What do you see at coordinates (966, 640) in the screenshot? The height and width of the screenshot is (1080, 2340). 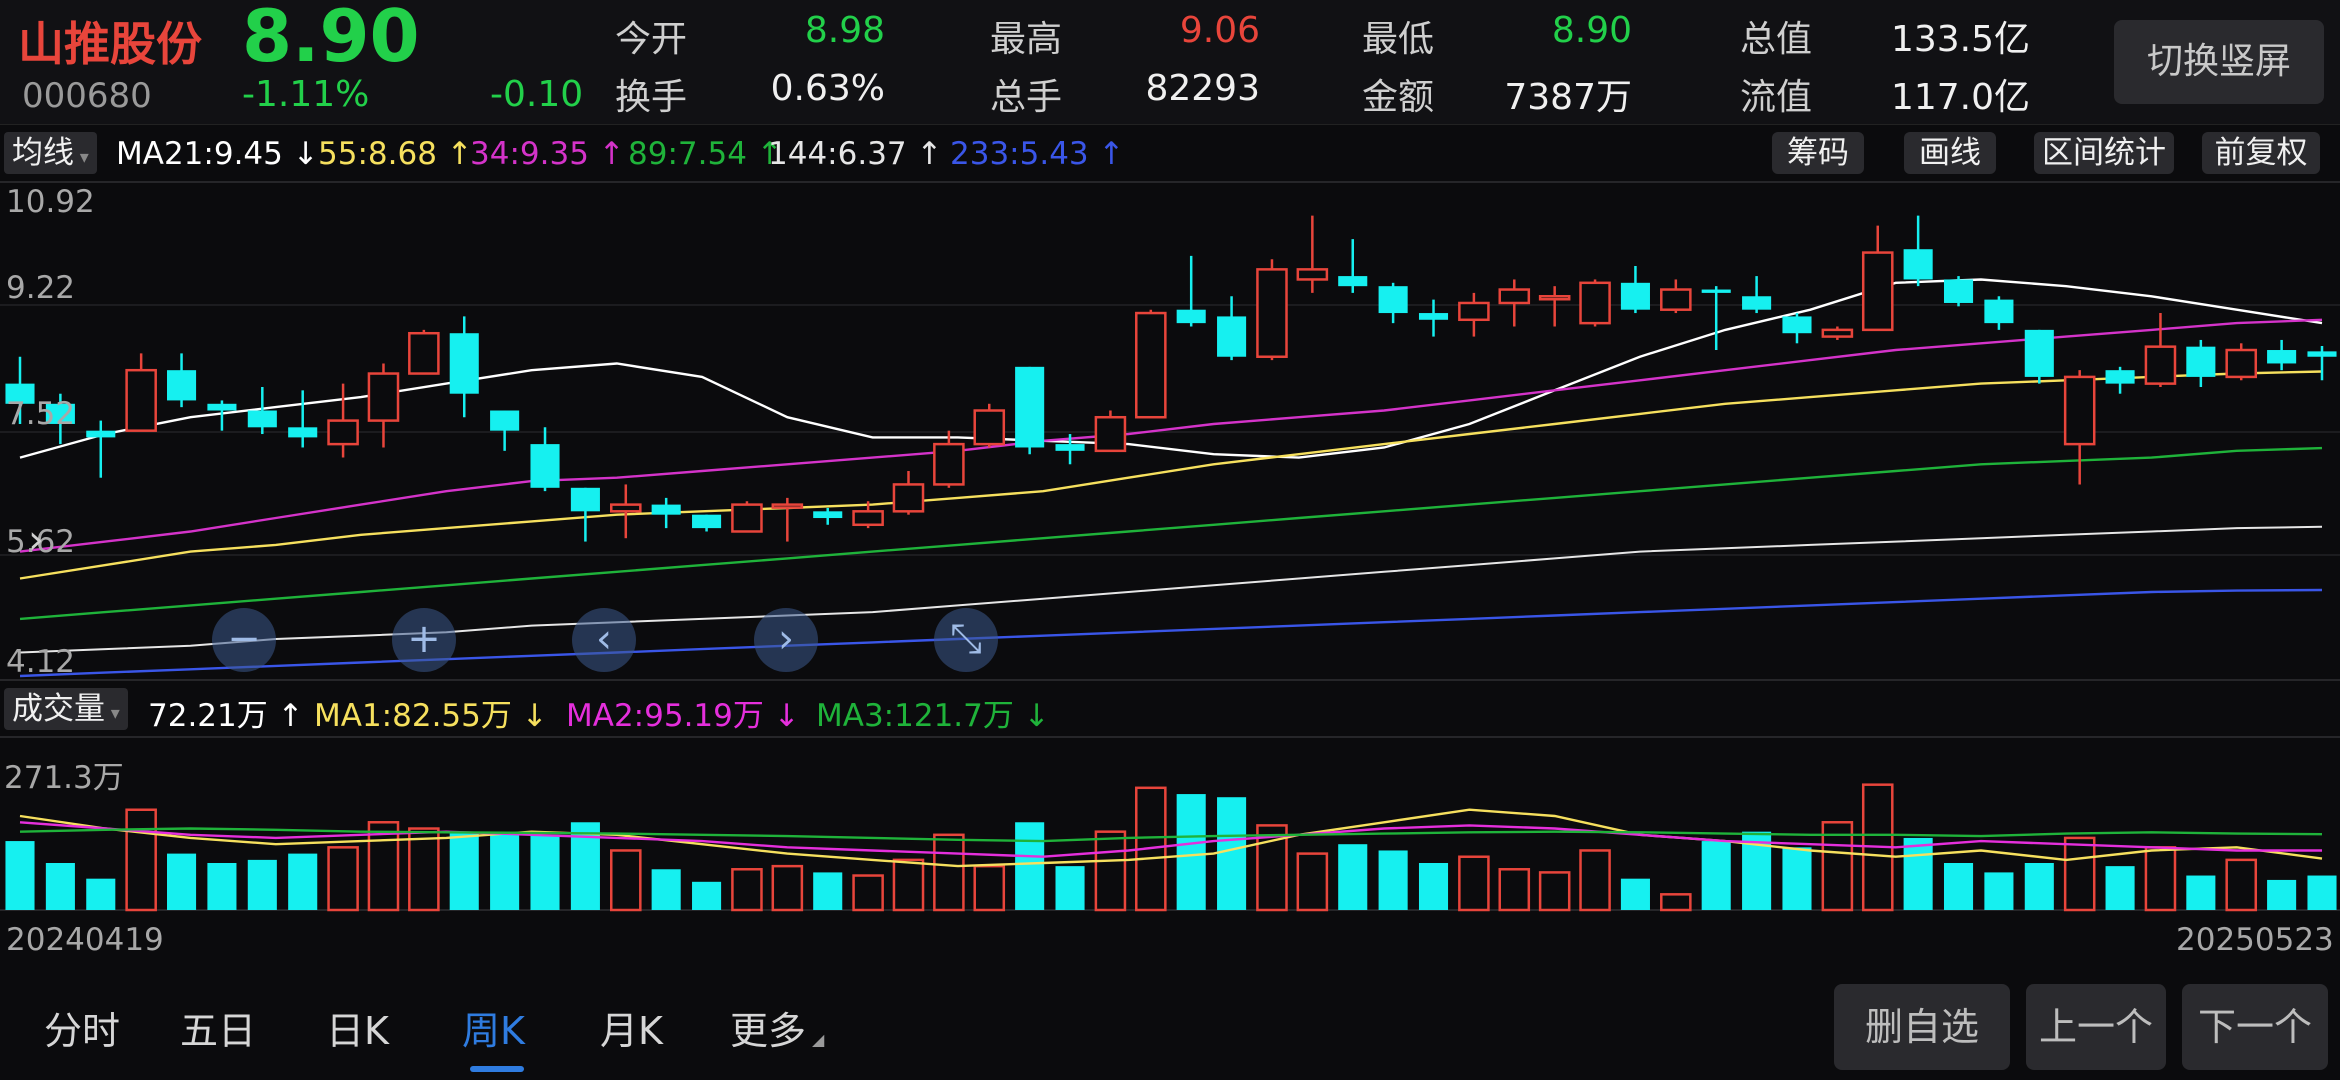 I see `shrink-icon: ⤡` at bounding box center [966, 640].